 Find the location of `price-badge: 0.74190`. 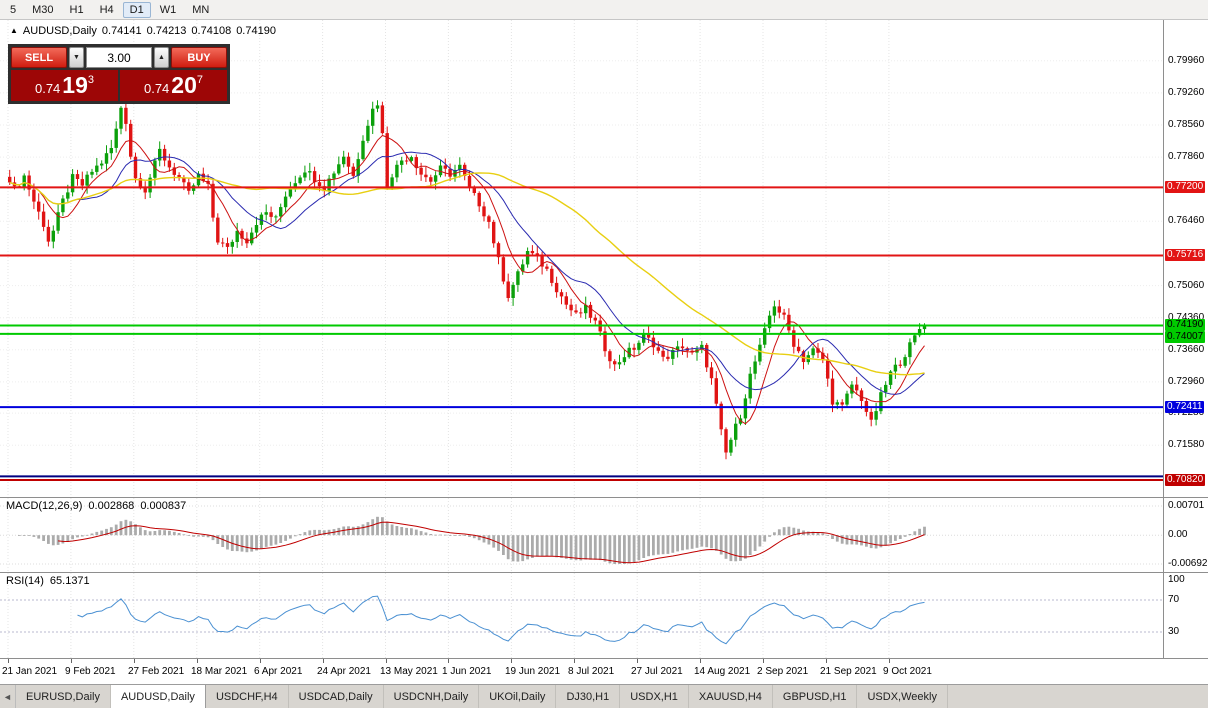

price-badge: 0.74190 is located at coordinates (1185, 325).